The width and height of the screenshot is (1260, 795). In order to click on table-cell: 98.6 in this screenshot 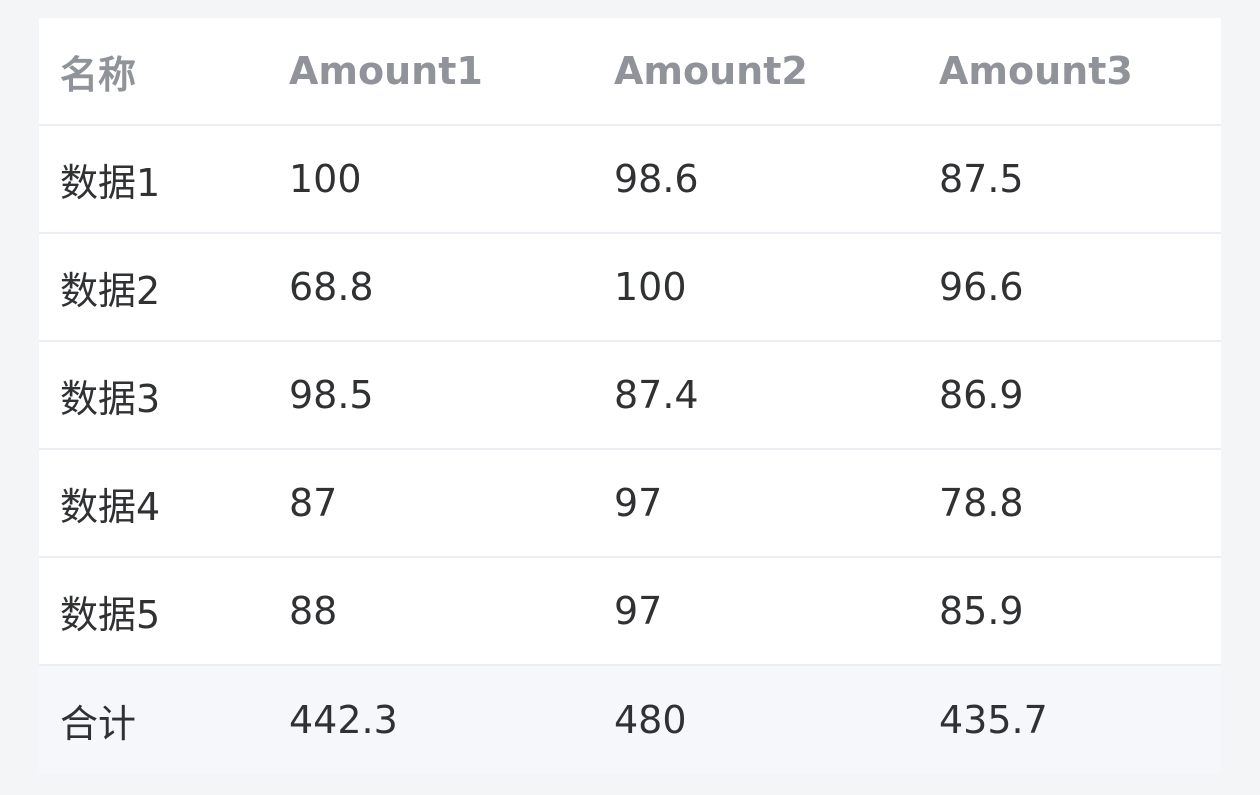, I will do `click(755, 179)`.